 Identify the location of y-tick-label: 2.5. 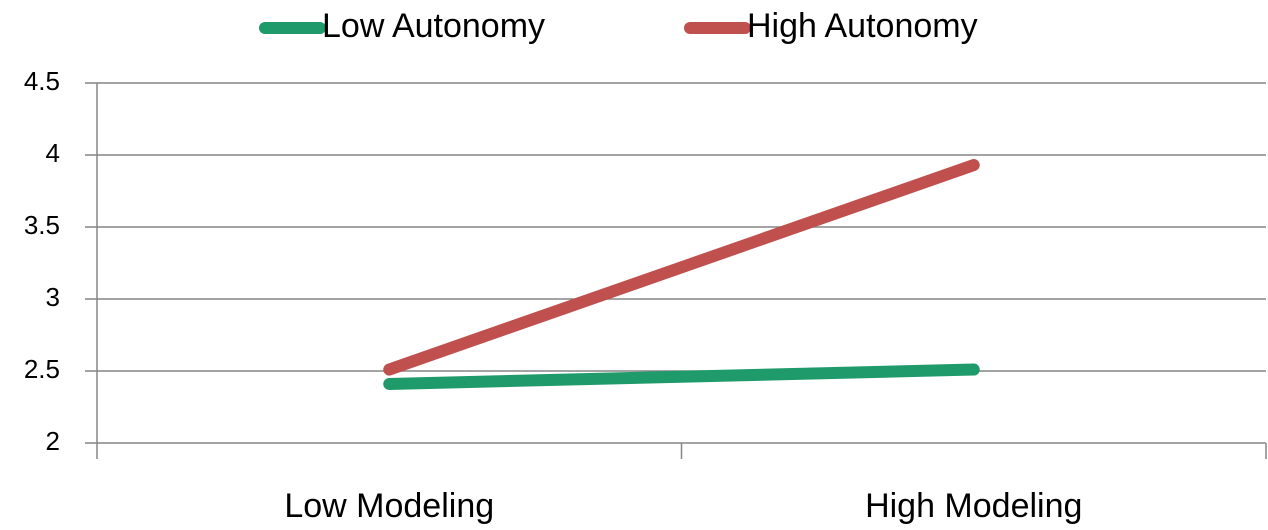
(42, 369).